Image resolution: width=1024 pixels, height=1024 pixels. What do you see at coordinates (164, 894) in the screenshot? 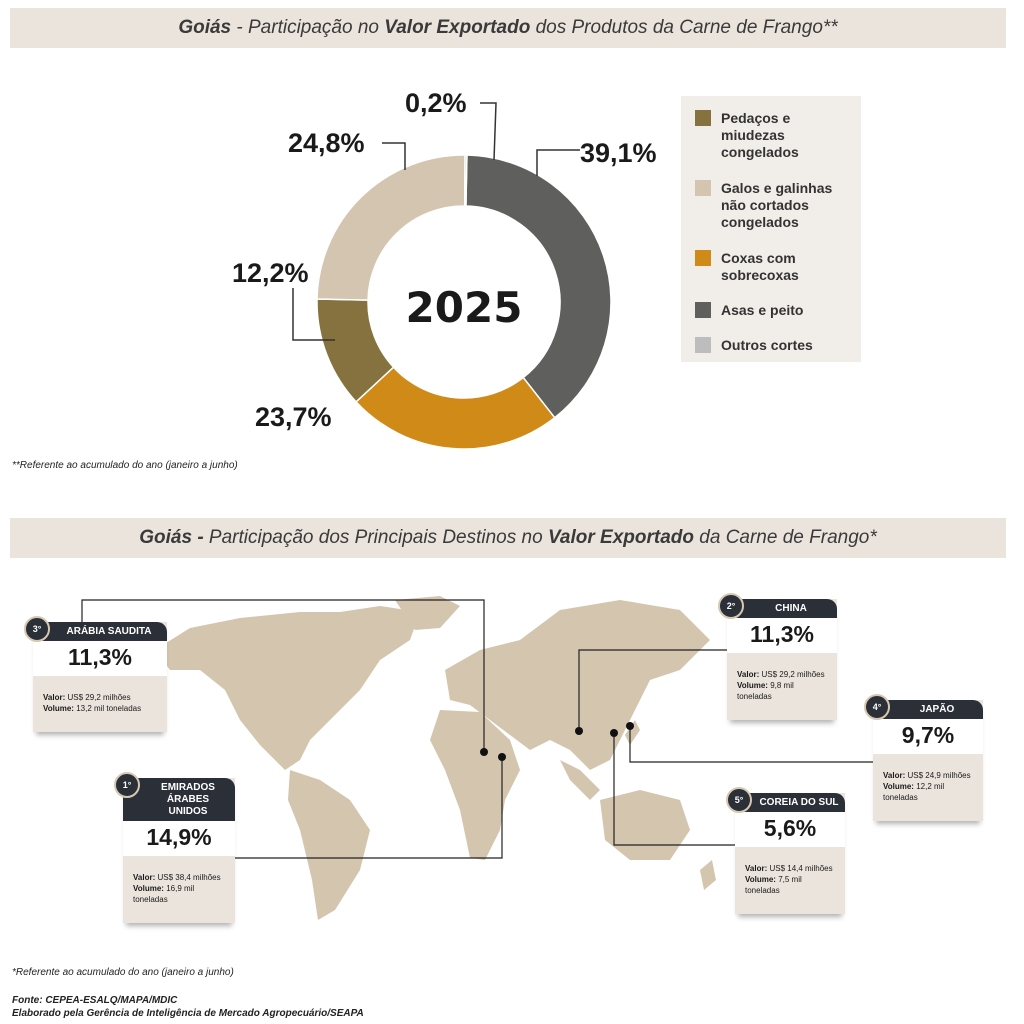
I see `volume-value: 16,9 mil toneladas` at bounding box center [164, 894].